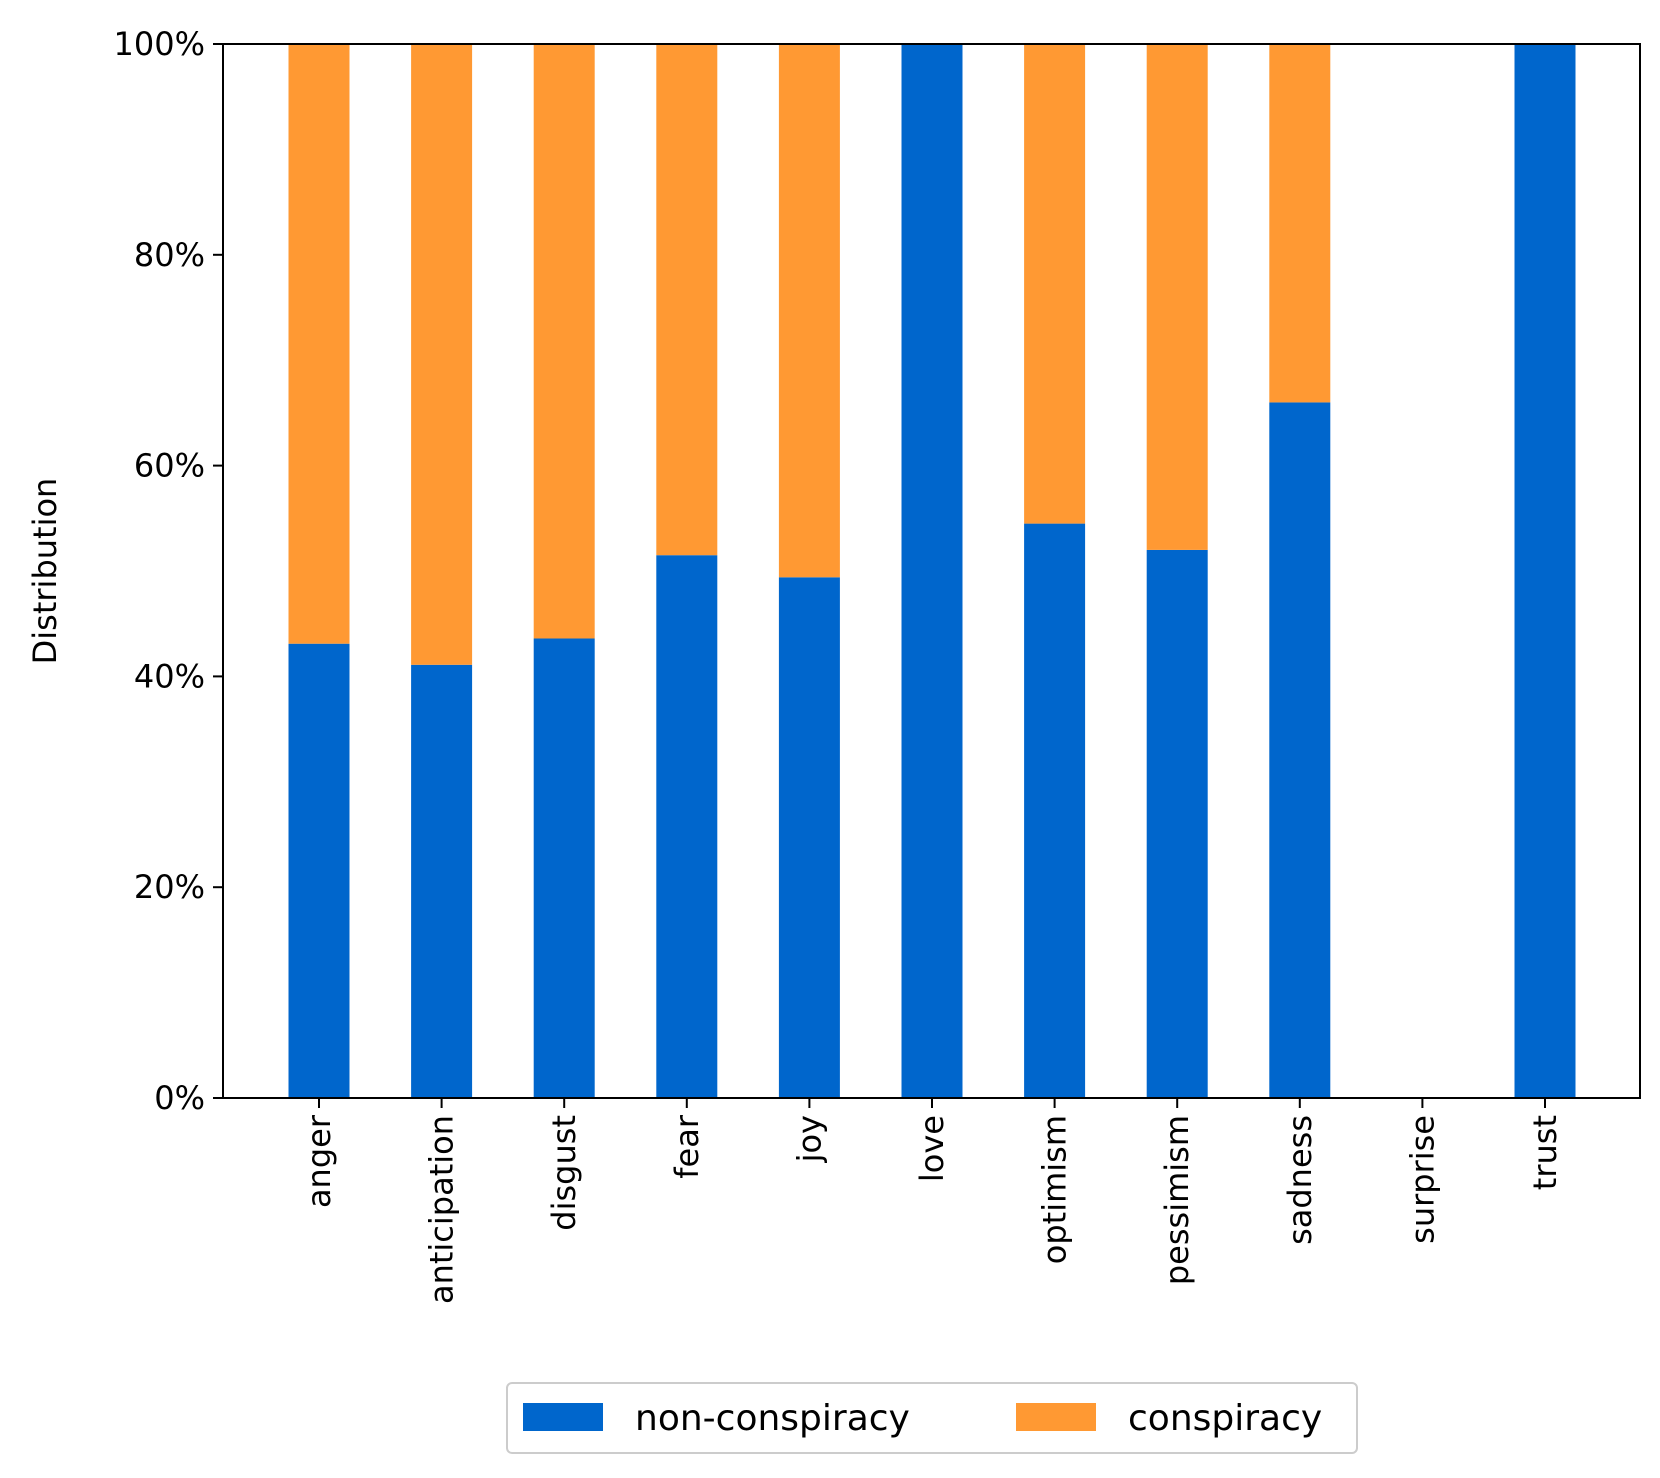 Image resolution: width=1660 pixels, height=1478 pixels. Describe the element at coordinates (169, 466) in the screenshot. I see `y-tick-label: 60%` at that location.